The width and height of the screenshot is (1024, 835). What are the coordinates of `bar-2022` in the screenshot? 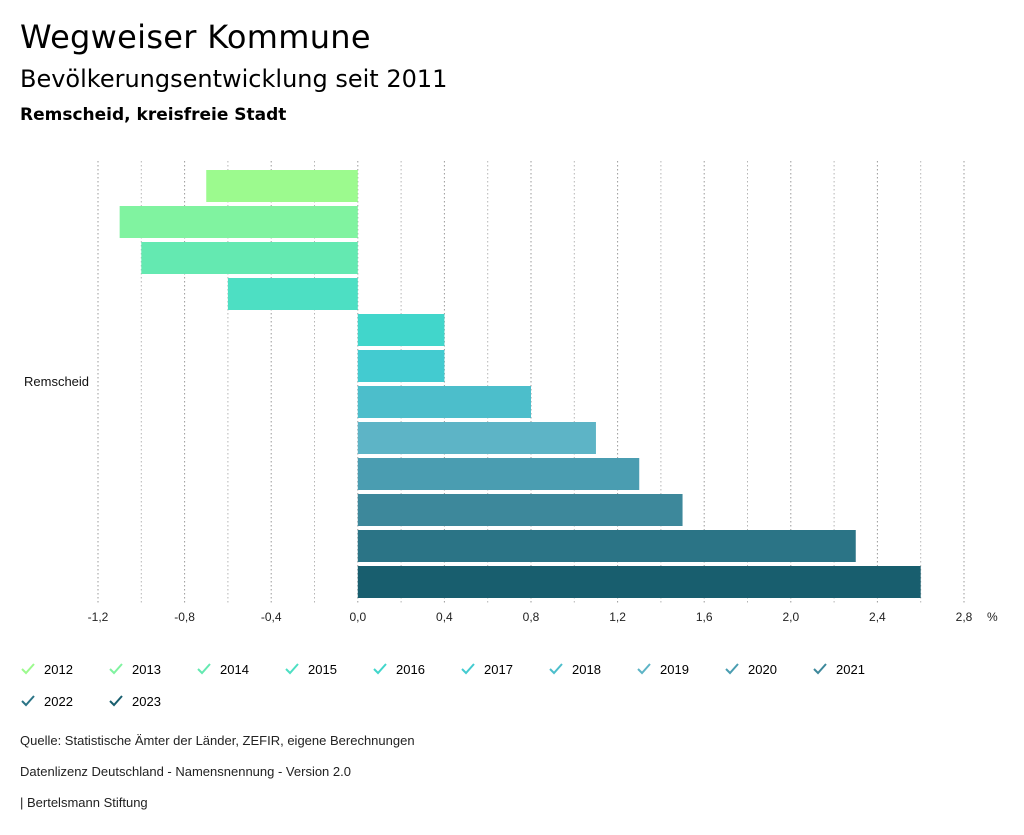 It's located at (606, 546).